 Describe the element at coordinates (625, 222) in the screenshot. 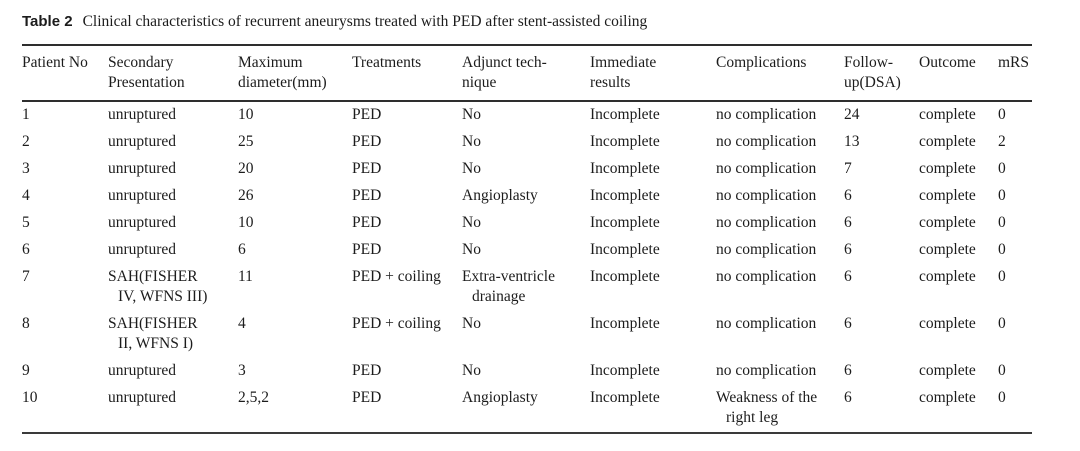

I see `cell-immediate-results-row-5: Incomplete` at that location.